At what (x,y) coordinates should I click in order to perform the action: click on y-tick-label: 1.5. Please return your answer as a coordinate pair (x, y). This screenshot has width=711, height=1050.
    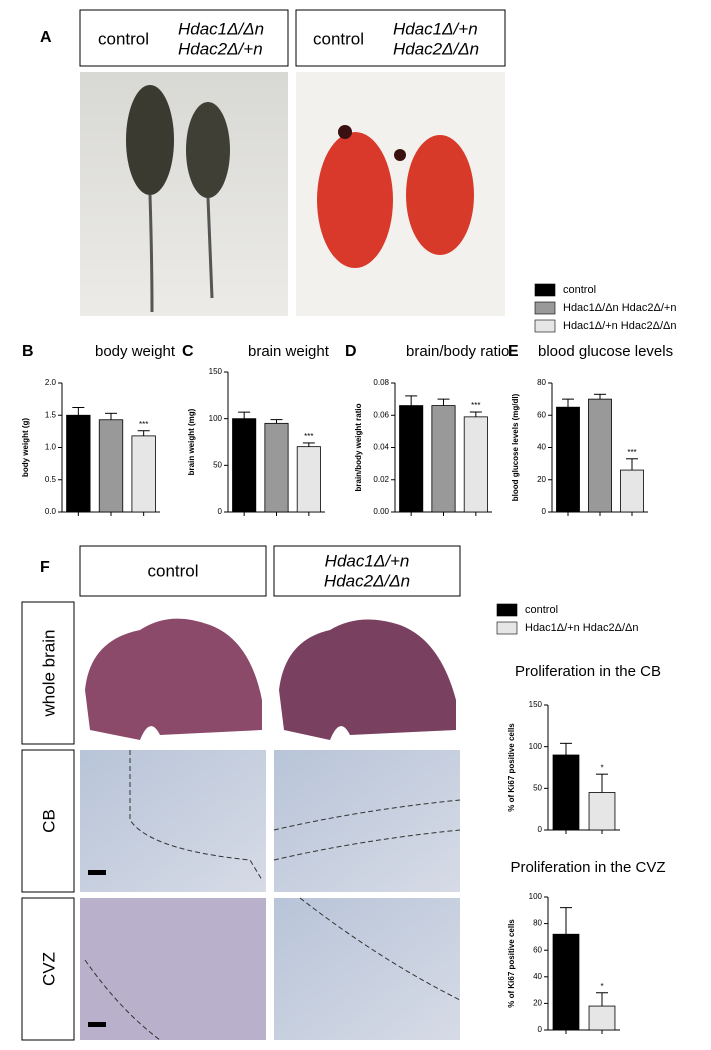
    Looking at the image, I should click on (51, 414).